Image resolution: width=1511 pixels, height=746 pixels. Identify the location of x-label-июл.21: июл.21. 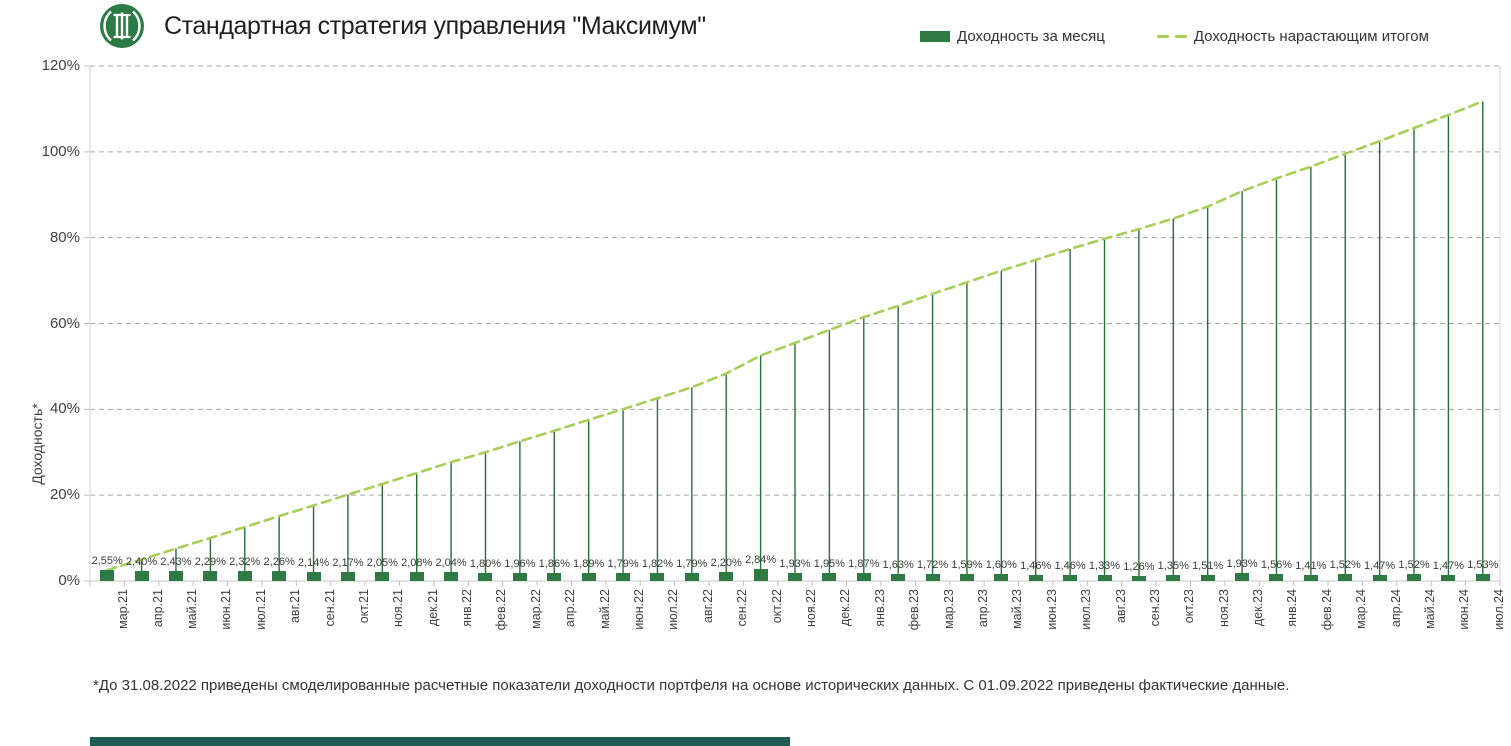
(260, 609).